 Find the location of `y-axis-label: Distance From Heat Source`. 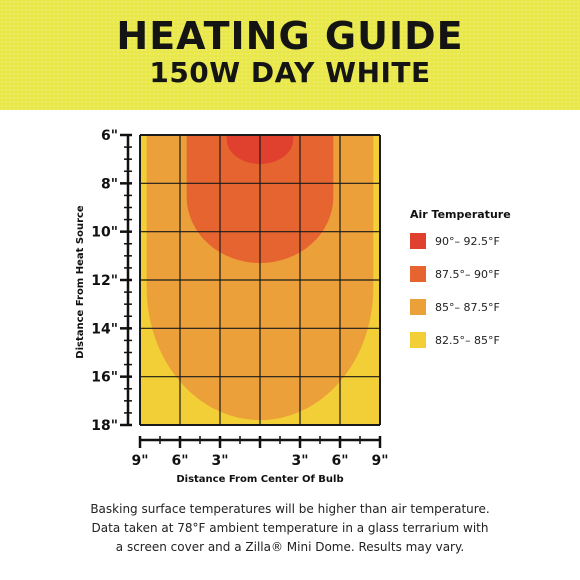

y-axis-label: Distance From Heat Source is located at coordinates (80, 282).